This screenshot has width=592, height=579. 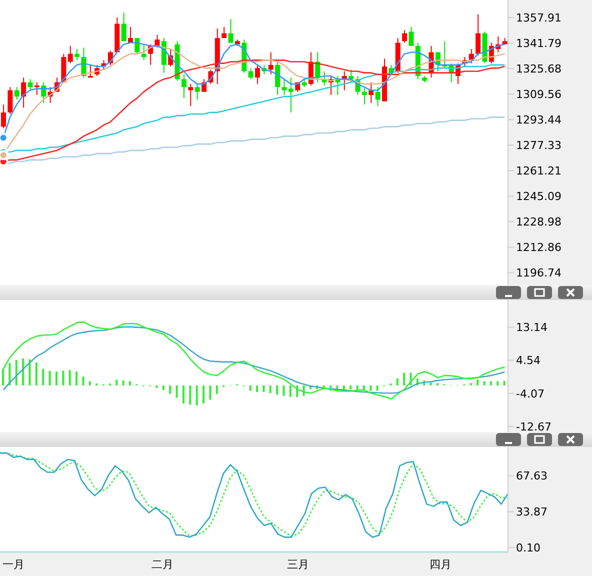 What do you see at coordinates (539, 247) in the screenshot?
I see `y-tick-label: 1212.86` at bounding box center [539, 247].